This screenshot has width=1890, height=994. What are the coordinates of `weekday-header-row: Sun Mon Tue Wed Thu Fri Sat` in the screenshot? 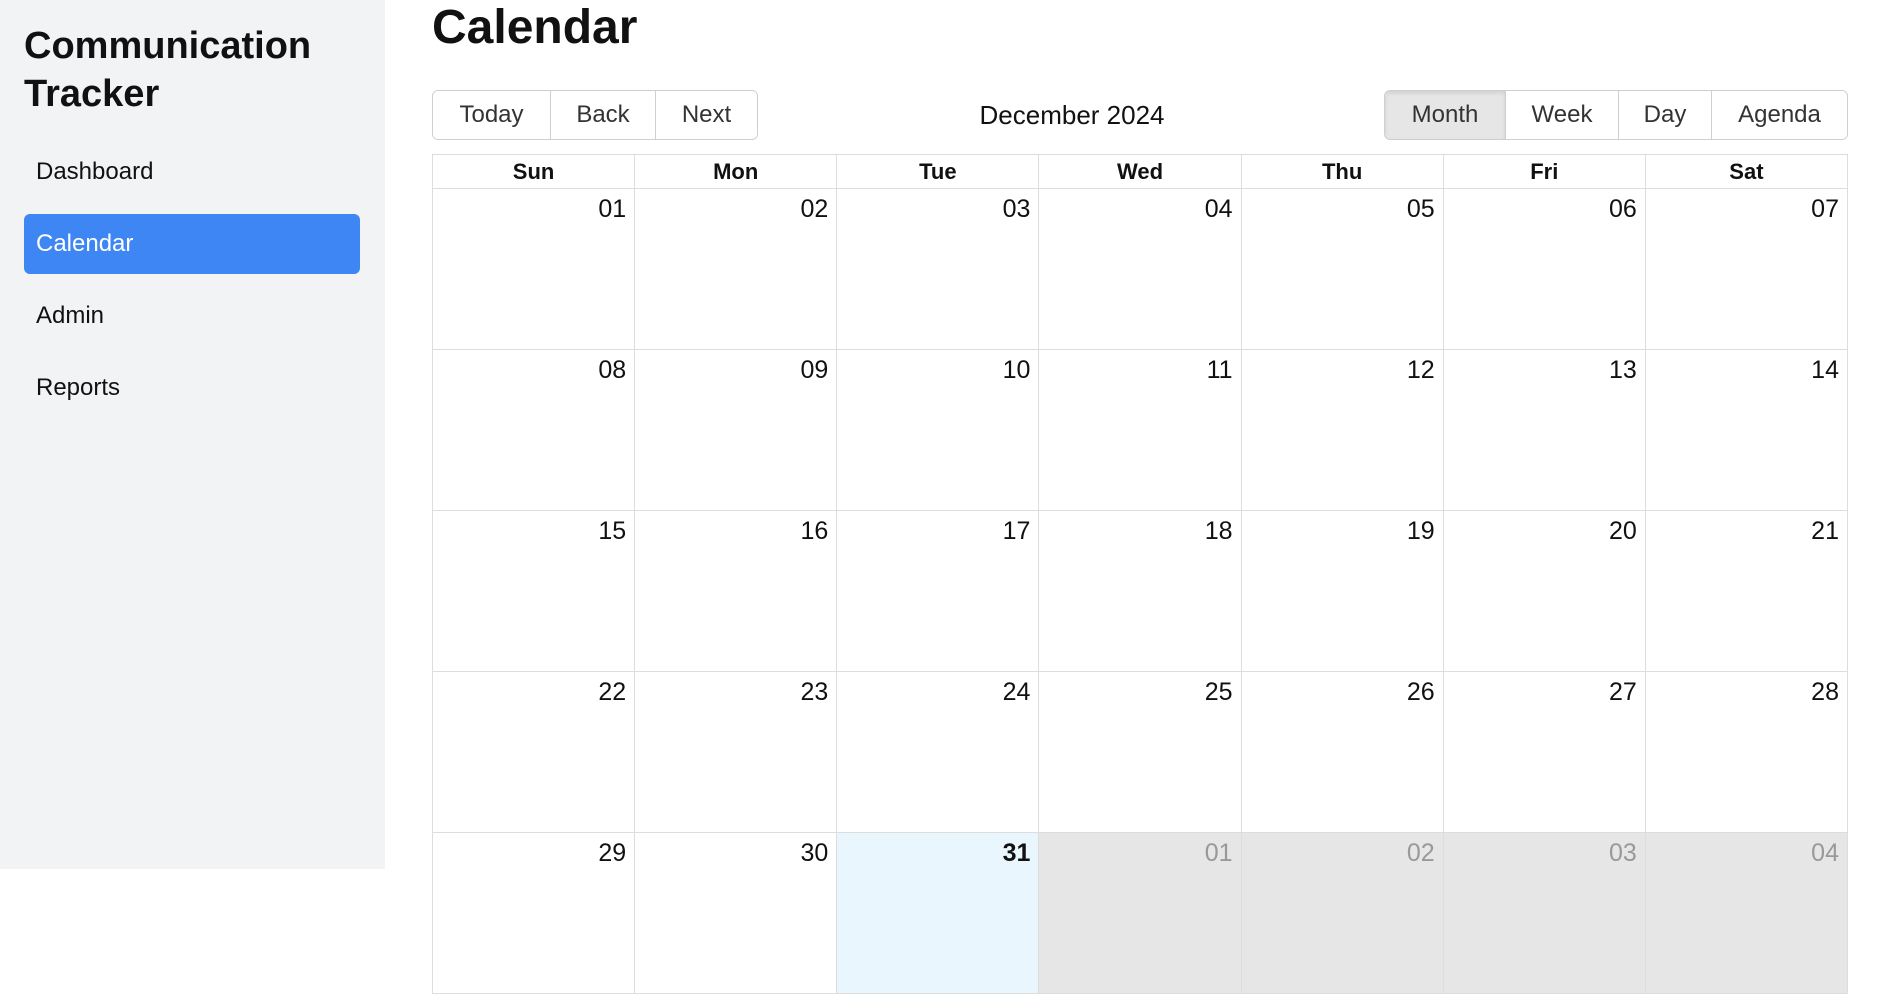 It's located at (1140, 172).